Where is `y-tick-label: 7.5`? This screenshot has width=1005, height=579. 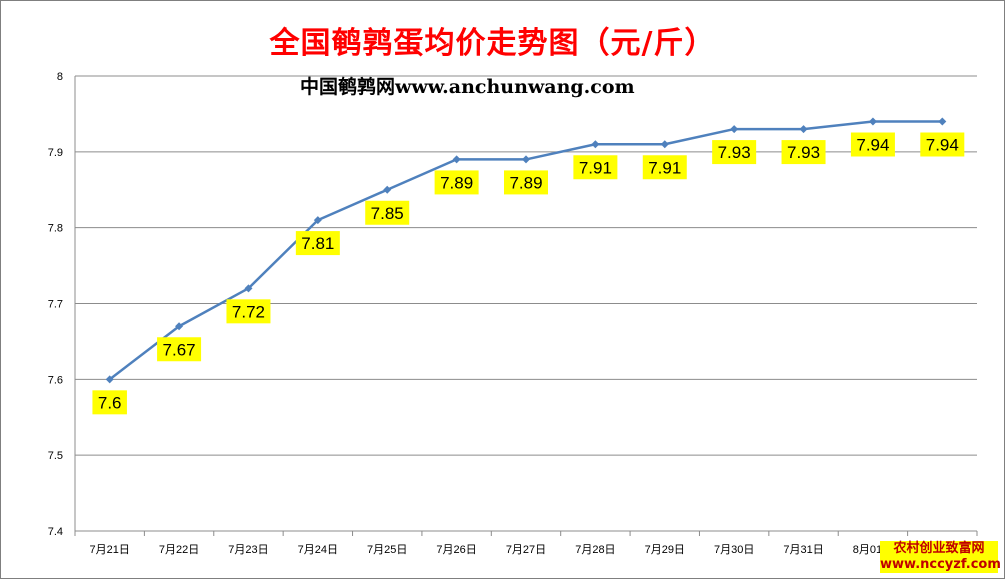
y-tick-label: 7.5 is located at coordinates (55, 456).